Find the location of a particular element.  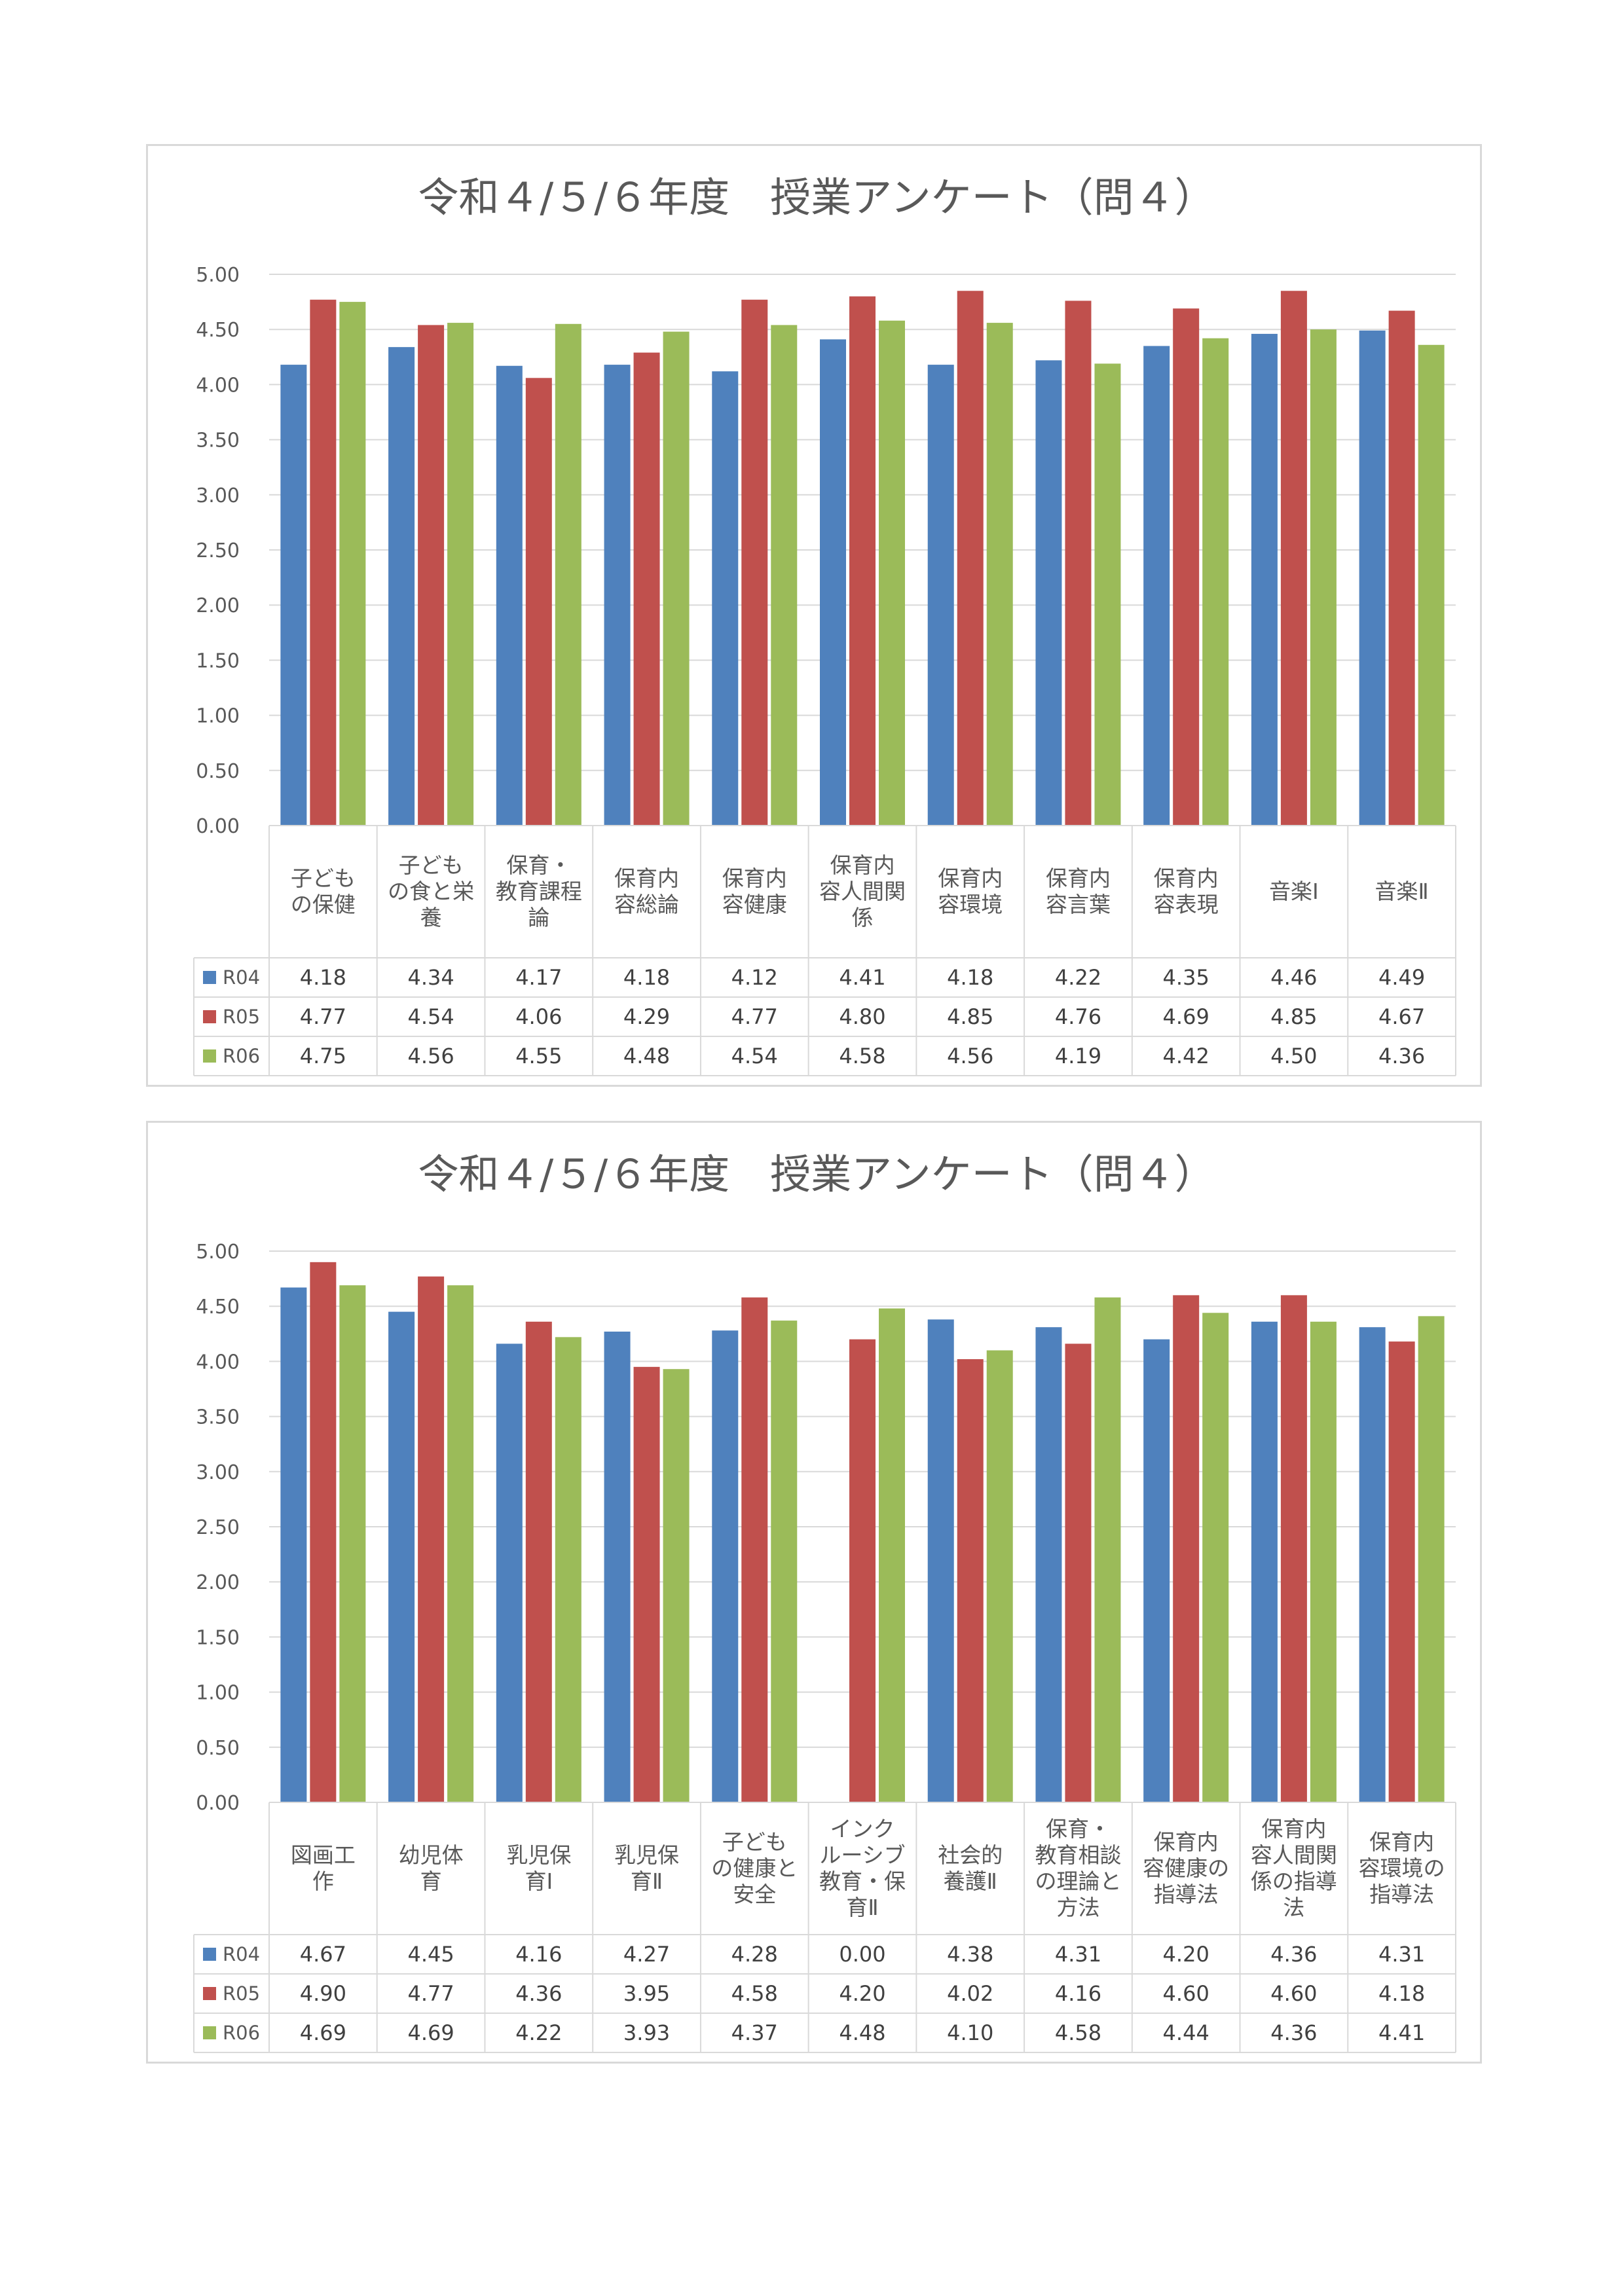

data-value: 4.12 is located at coordinates (754, 977).